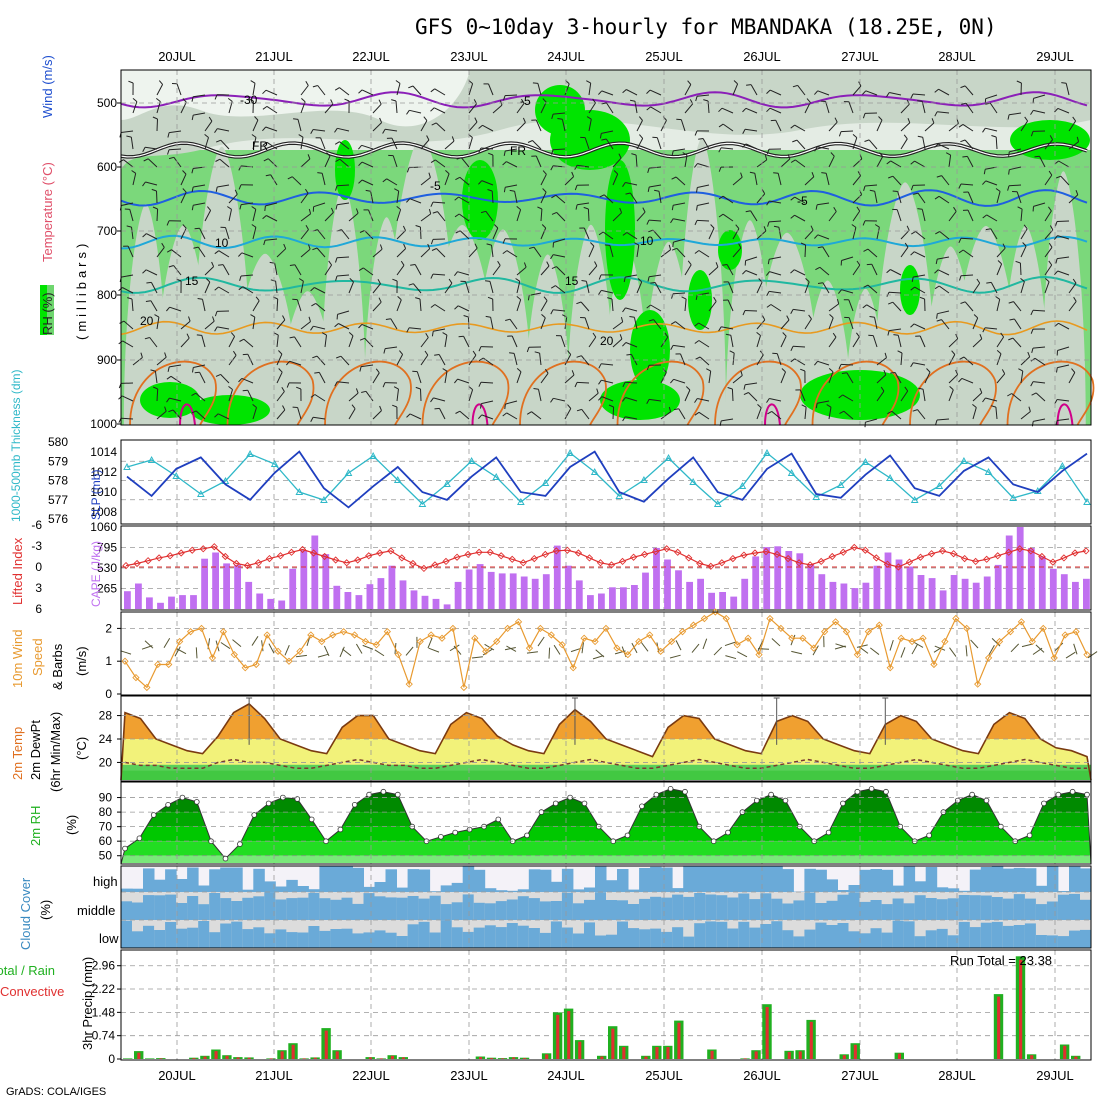  What do you see at coordinates (71, 825) in the screenshot?
I see `rh2m-unit-label: (%)` at bounding box center [71, 825].